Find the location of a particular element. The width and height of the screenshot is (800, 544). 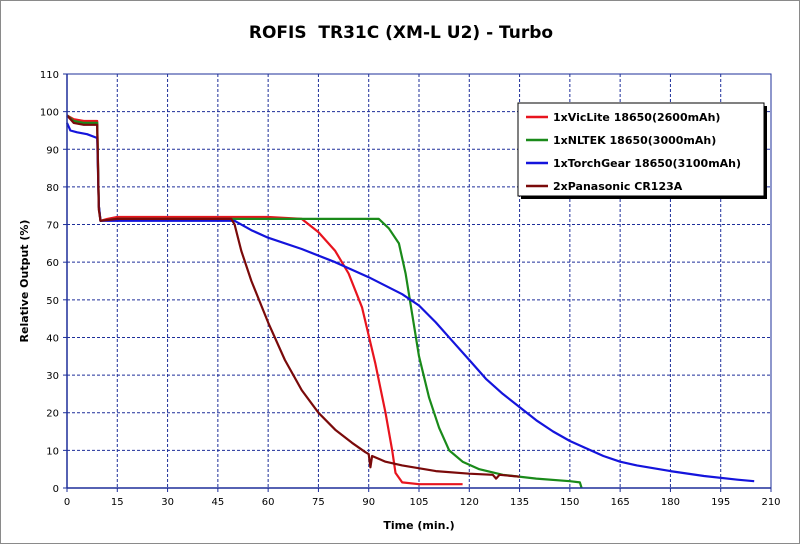

x-tick-label-5: 75 is located at coordinates (318, 502).